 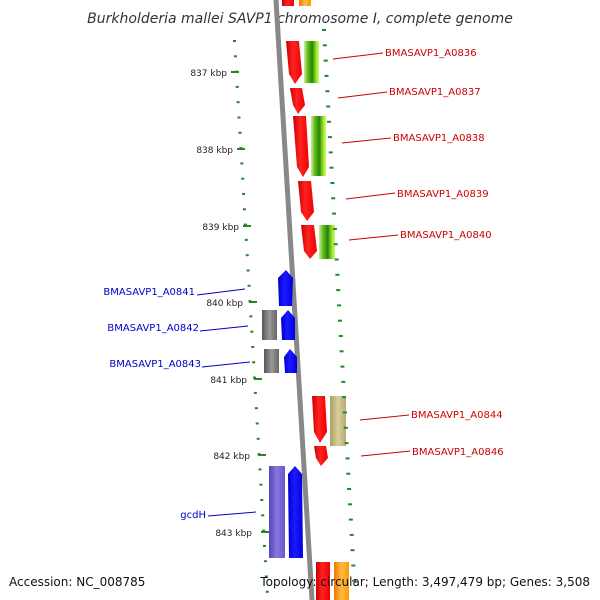 I want to click on gene-label-group-a0840: BMASAVP1_A0840, so click(x=420, y=235).